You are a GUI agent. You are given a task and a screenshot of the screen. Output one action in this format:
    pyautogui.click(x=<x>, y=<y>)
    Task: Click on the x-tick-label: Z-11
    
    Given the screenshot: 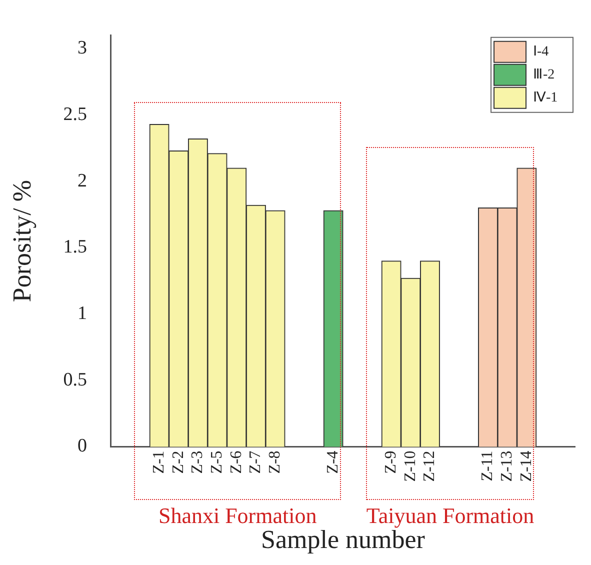 What is the action you would take?
    pyautogui.click(x=487, y=466)
    